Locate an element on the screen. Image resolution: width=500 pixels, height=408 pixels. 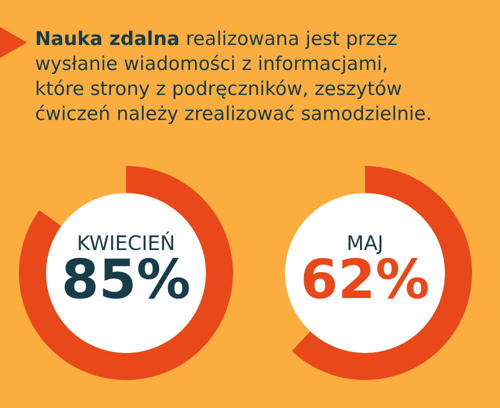
text: KWIECIEŃ is located at coordinates (126, 243).